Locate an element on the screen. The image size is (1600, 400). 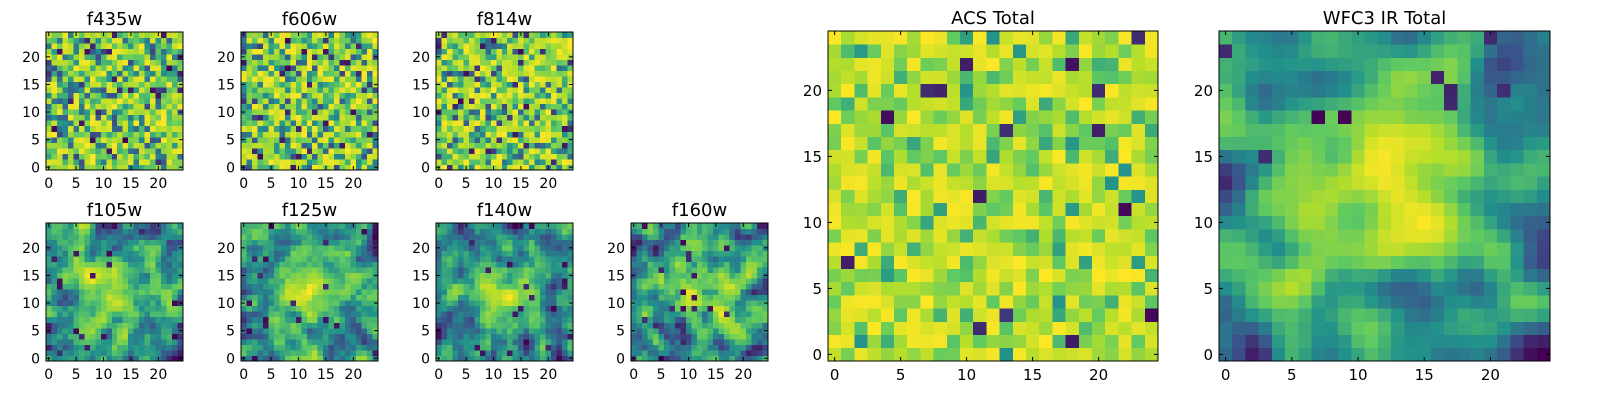
y-tick-label: 10 is located at coordinates (226, 304).